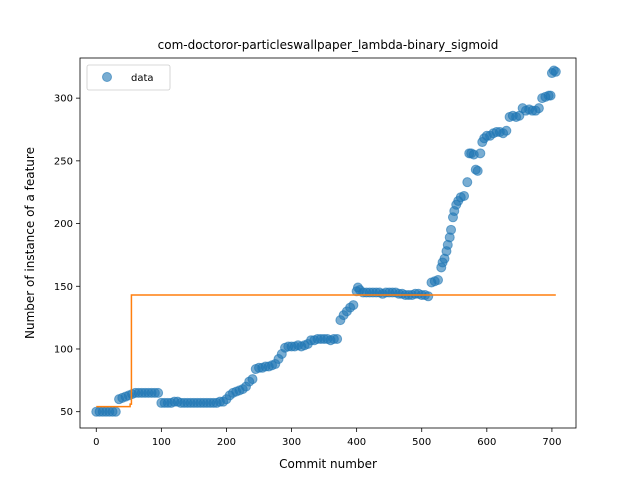 The height and width of the screenshot is (480, 640). What do you see at coordinates (63, 224) in the screenshot?
I see `y-tick-label: 200` at bounding box center [63, 224].